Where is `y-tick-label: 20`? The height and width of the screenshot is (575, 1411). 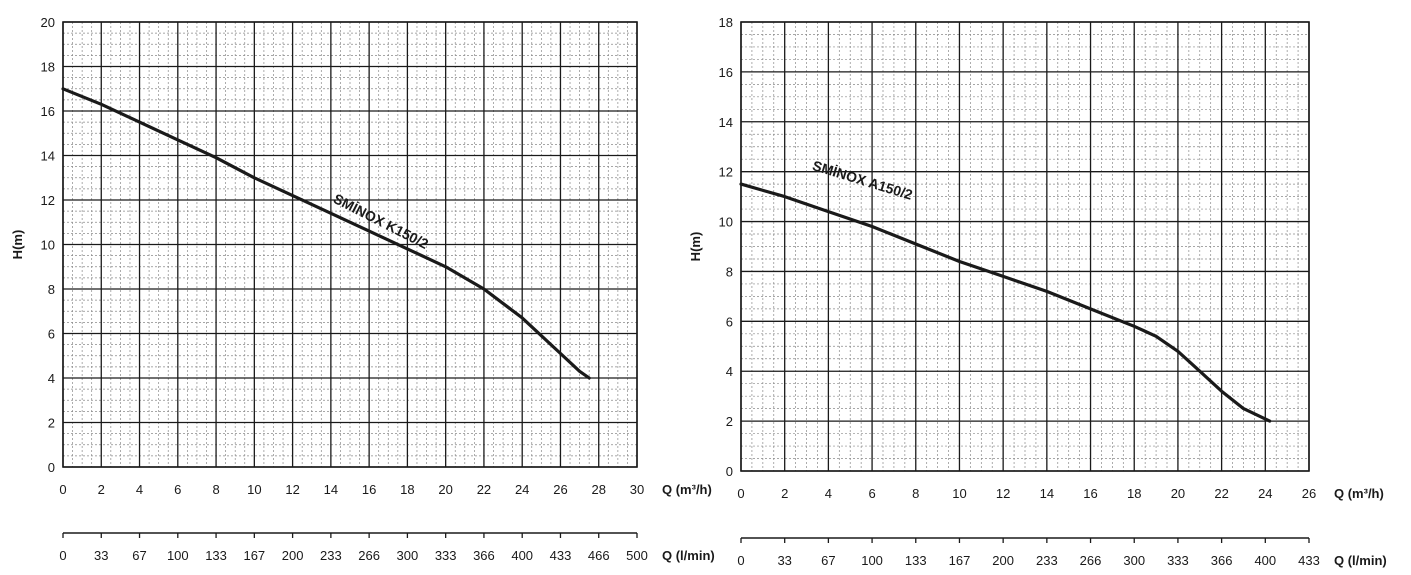
y-tick-label: 20 is located at coordinates (48, 22).